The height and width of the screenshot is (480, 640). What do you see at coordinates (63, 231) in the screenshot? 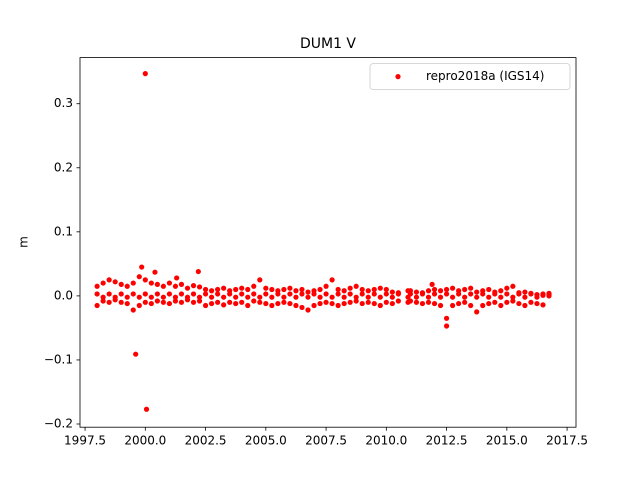
I see `y-tick-label: 0.1` at bounding box center [63, 231].